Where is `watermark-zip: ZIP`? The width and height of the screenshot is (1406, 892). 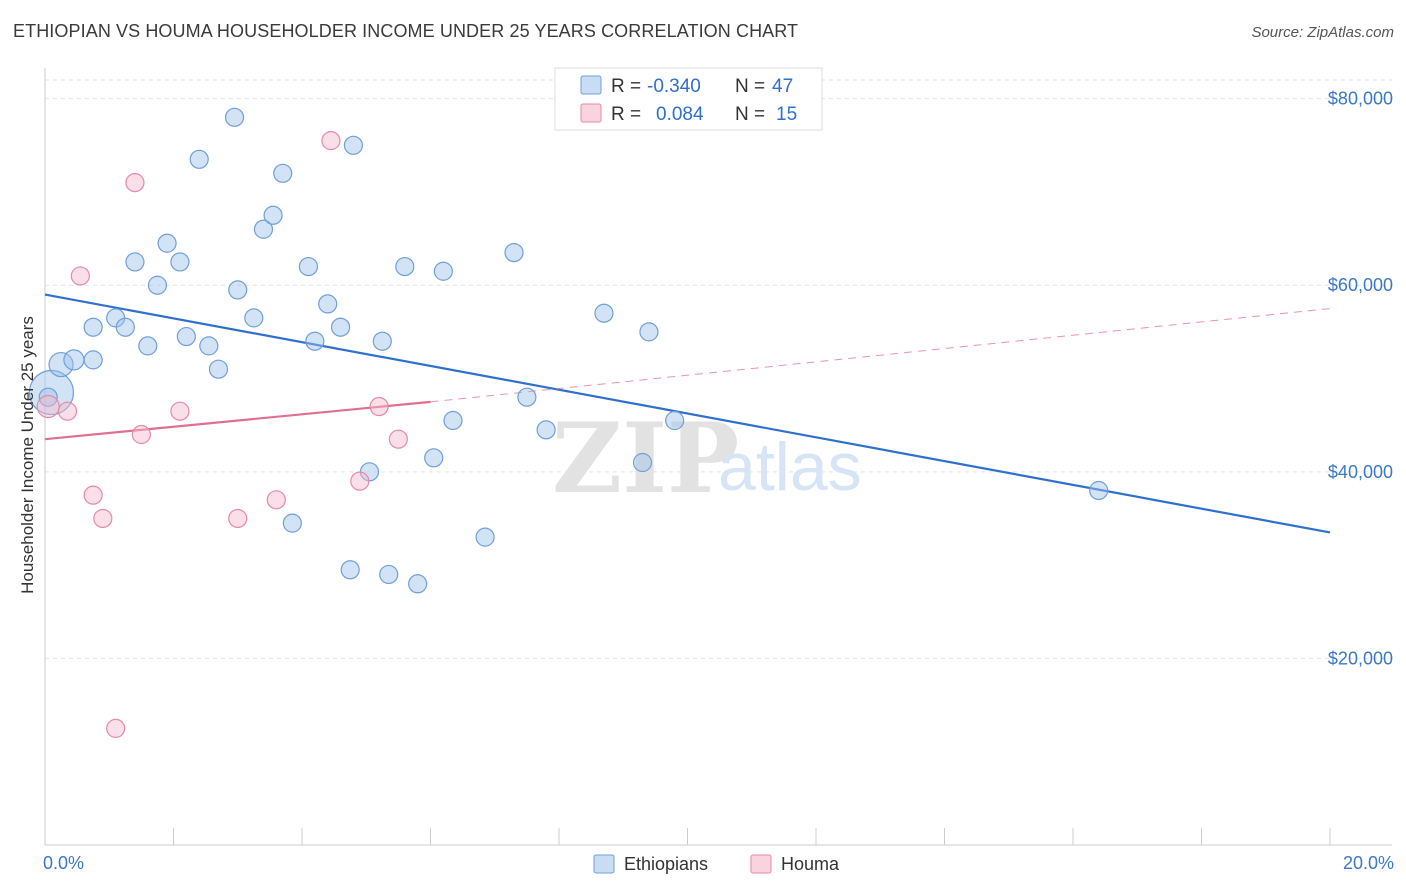 watermark-zip: ZIP is located at coordinates (645, 458).